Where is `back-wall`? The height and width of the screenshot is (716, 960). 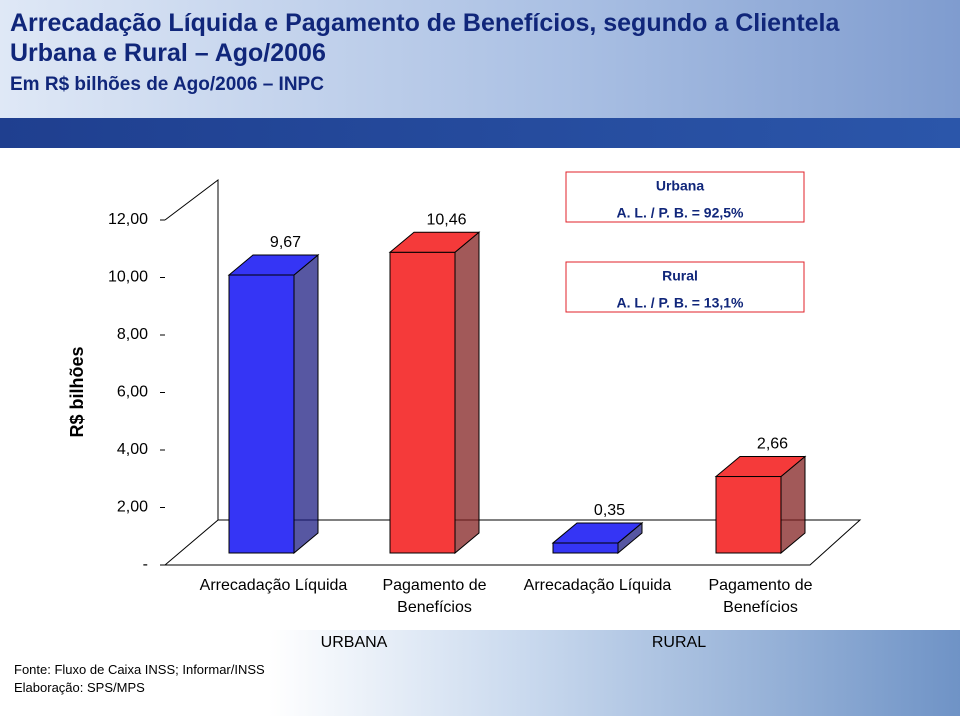 back-wall is located at coordinates (191, 372).